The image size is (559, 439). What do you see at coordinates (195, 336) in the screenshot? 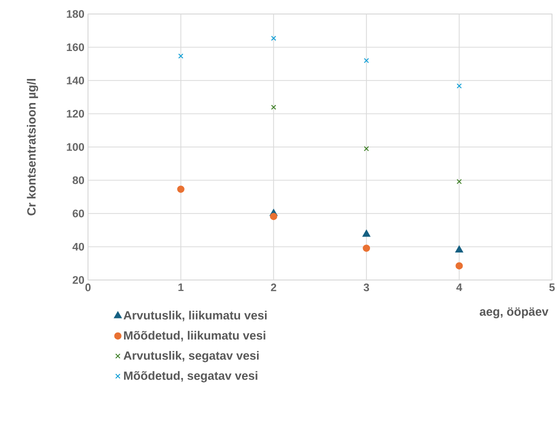
I see `legend-label: Mõõdetud, liikumatu vesi` at bounding box center [195, 336].